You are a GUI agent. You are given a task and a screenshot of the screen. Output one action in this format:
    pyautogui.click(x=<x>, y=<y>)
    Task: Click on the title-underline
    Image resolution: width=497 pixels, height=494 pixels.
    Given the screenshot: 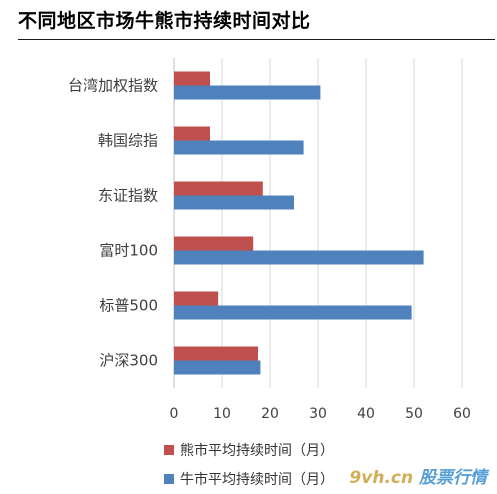 What is the action you would take?
    pyautogui.click(x=256, y=39)
    